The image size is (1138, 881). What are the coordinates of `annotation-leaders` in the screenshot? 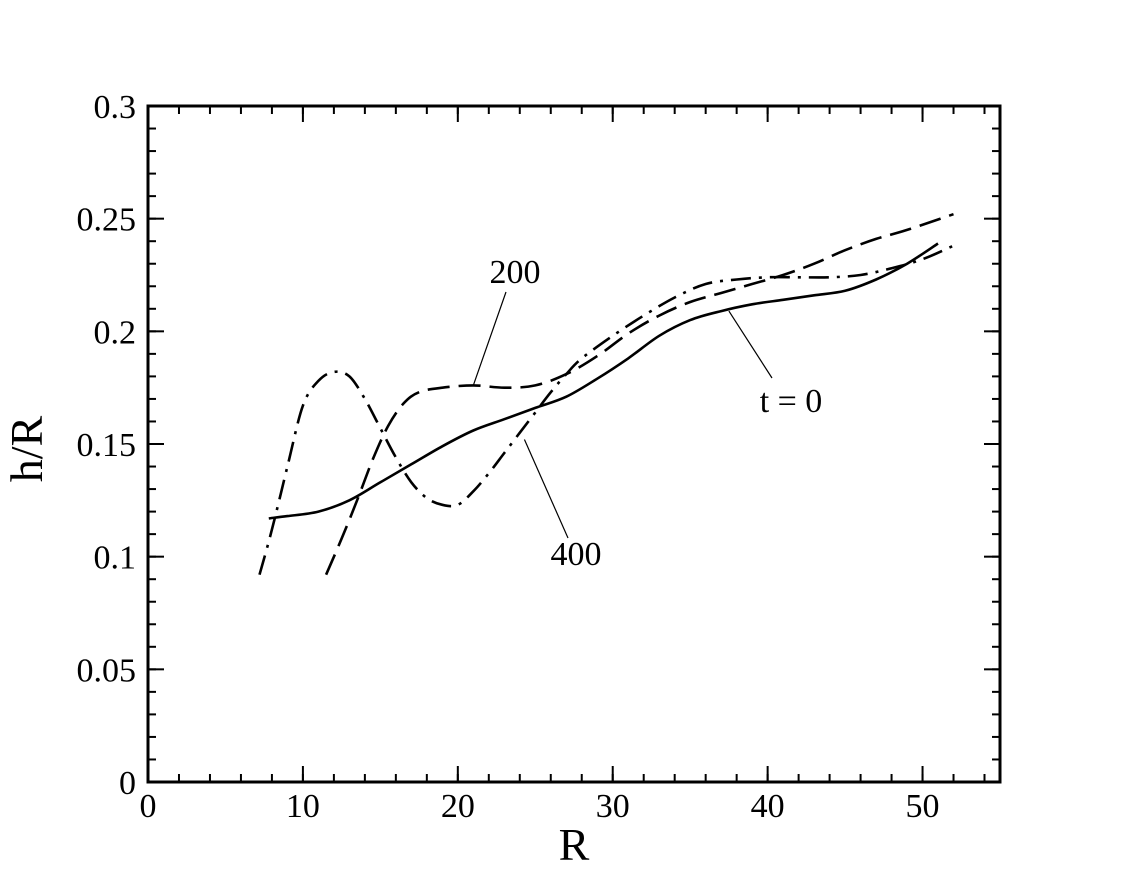 It's located at (622, 415).